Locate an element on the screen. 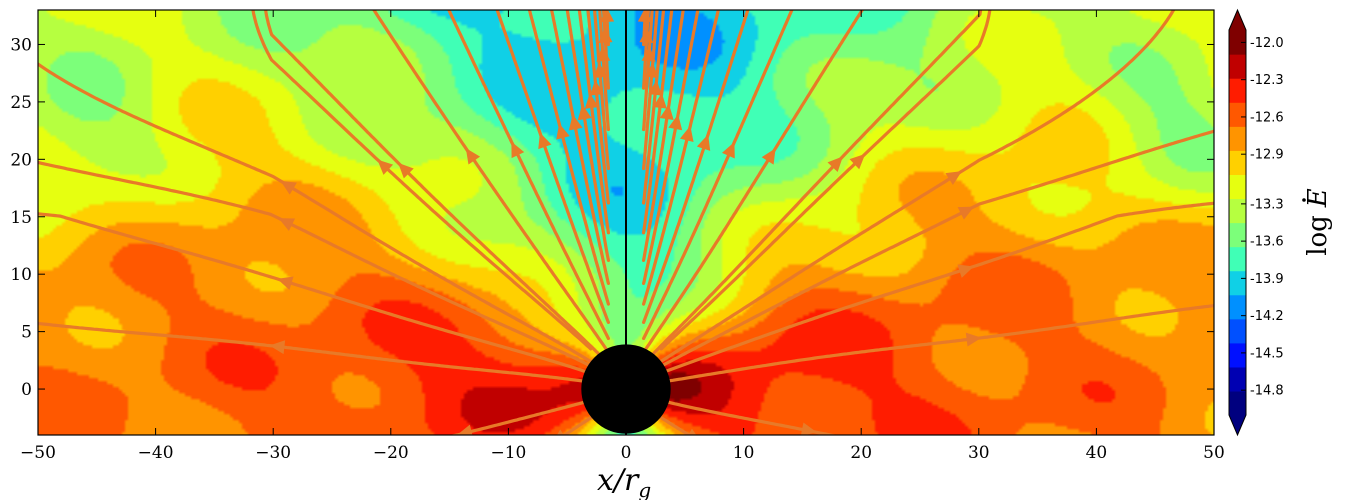 The image size is (1350, 500). y-tick-label: 25 is located at coordinates (21, 103).